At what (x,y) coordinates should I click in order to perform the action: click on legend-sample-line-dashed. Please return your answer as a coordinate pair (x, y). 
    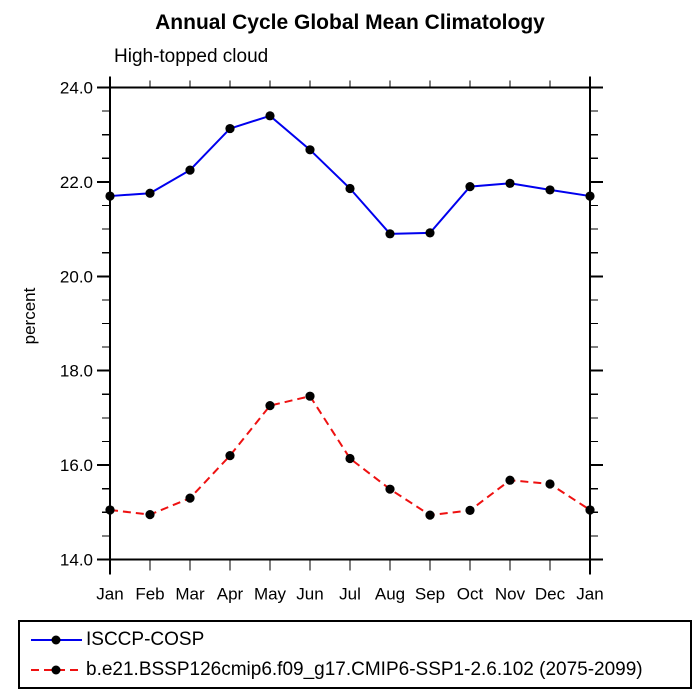
    Looking at the image, I should click on (56, 669).